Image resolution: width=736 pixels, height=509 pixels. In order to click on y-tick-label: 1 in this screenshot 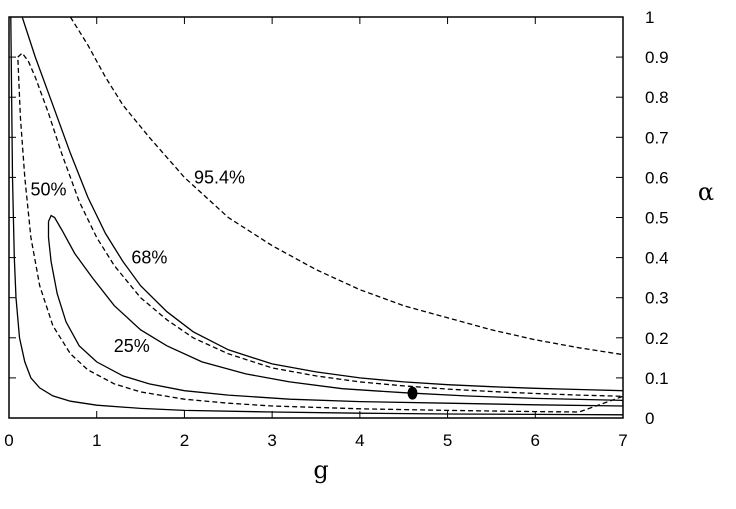, I will do `click(649, 17)`.